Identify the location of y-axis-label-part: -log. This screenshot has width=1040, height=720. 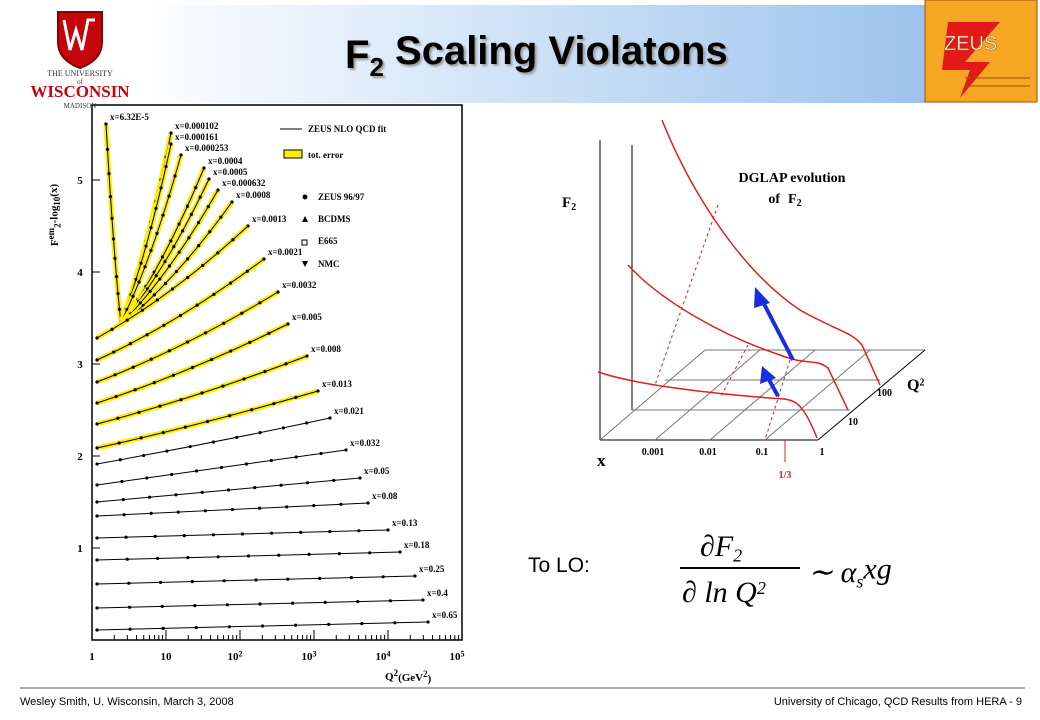
(54, 214).